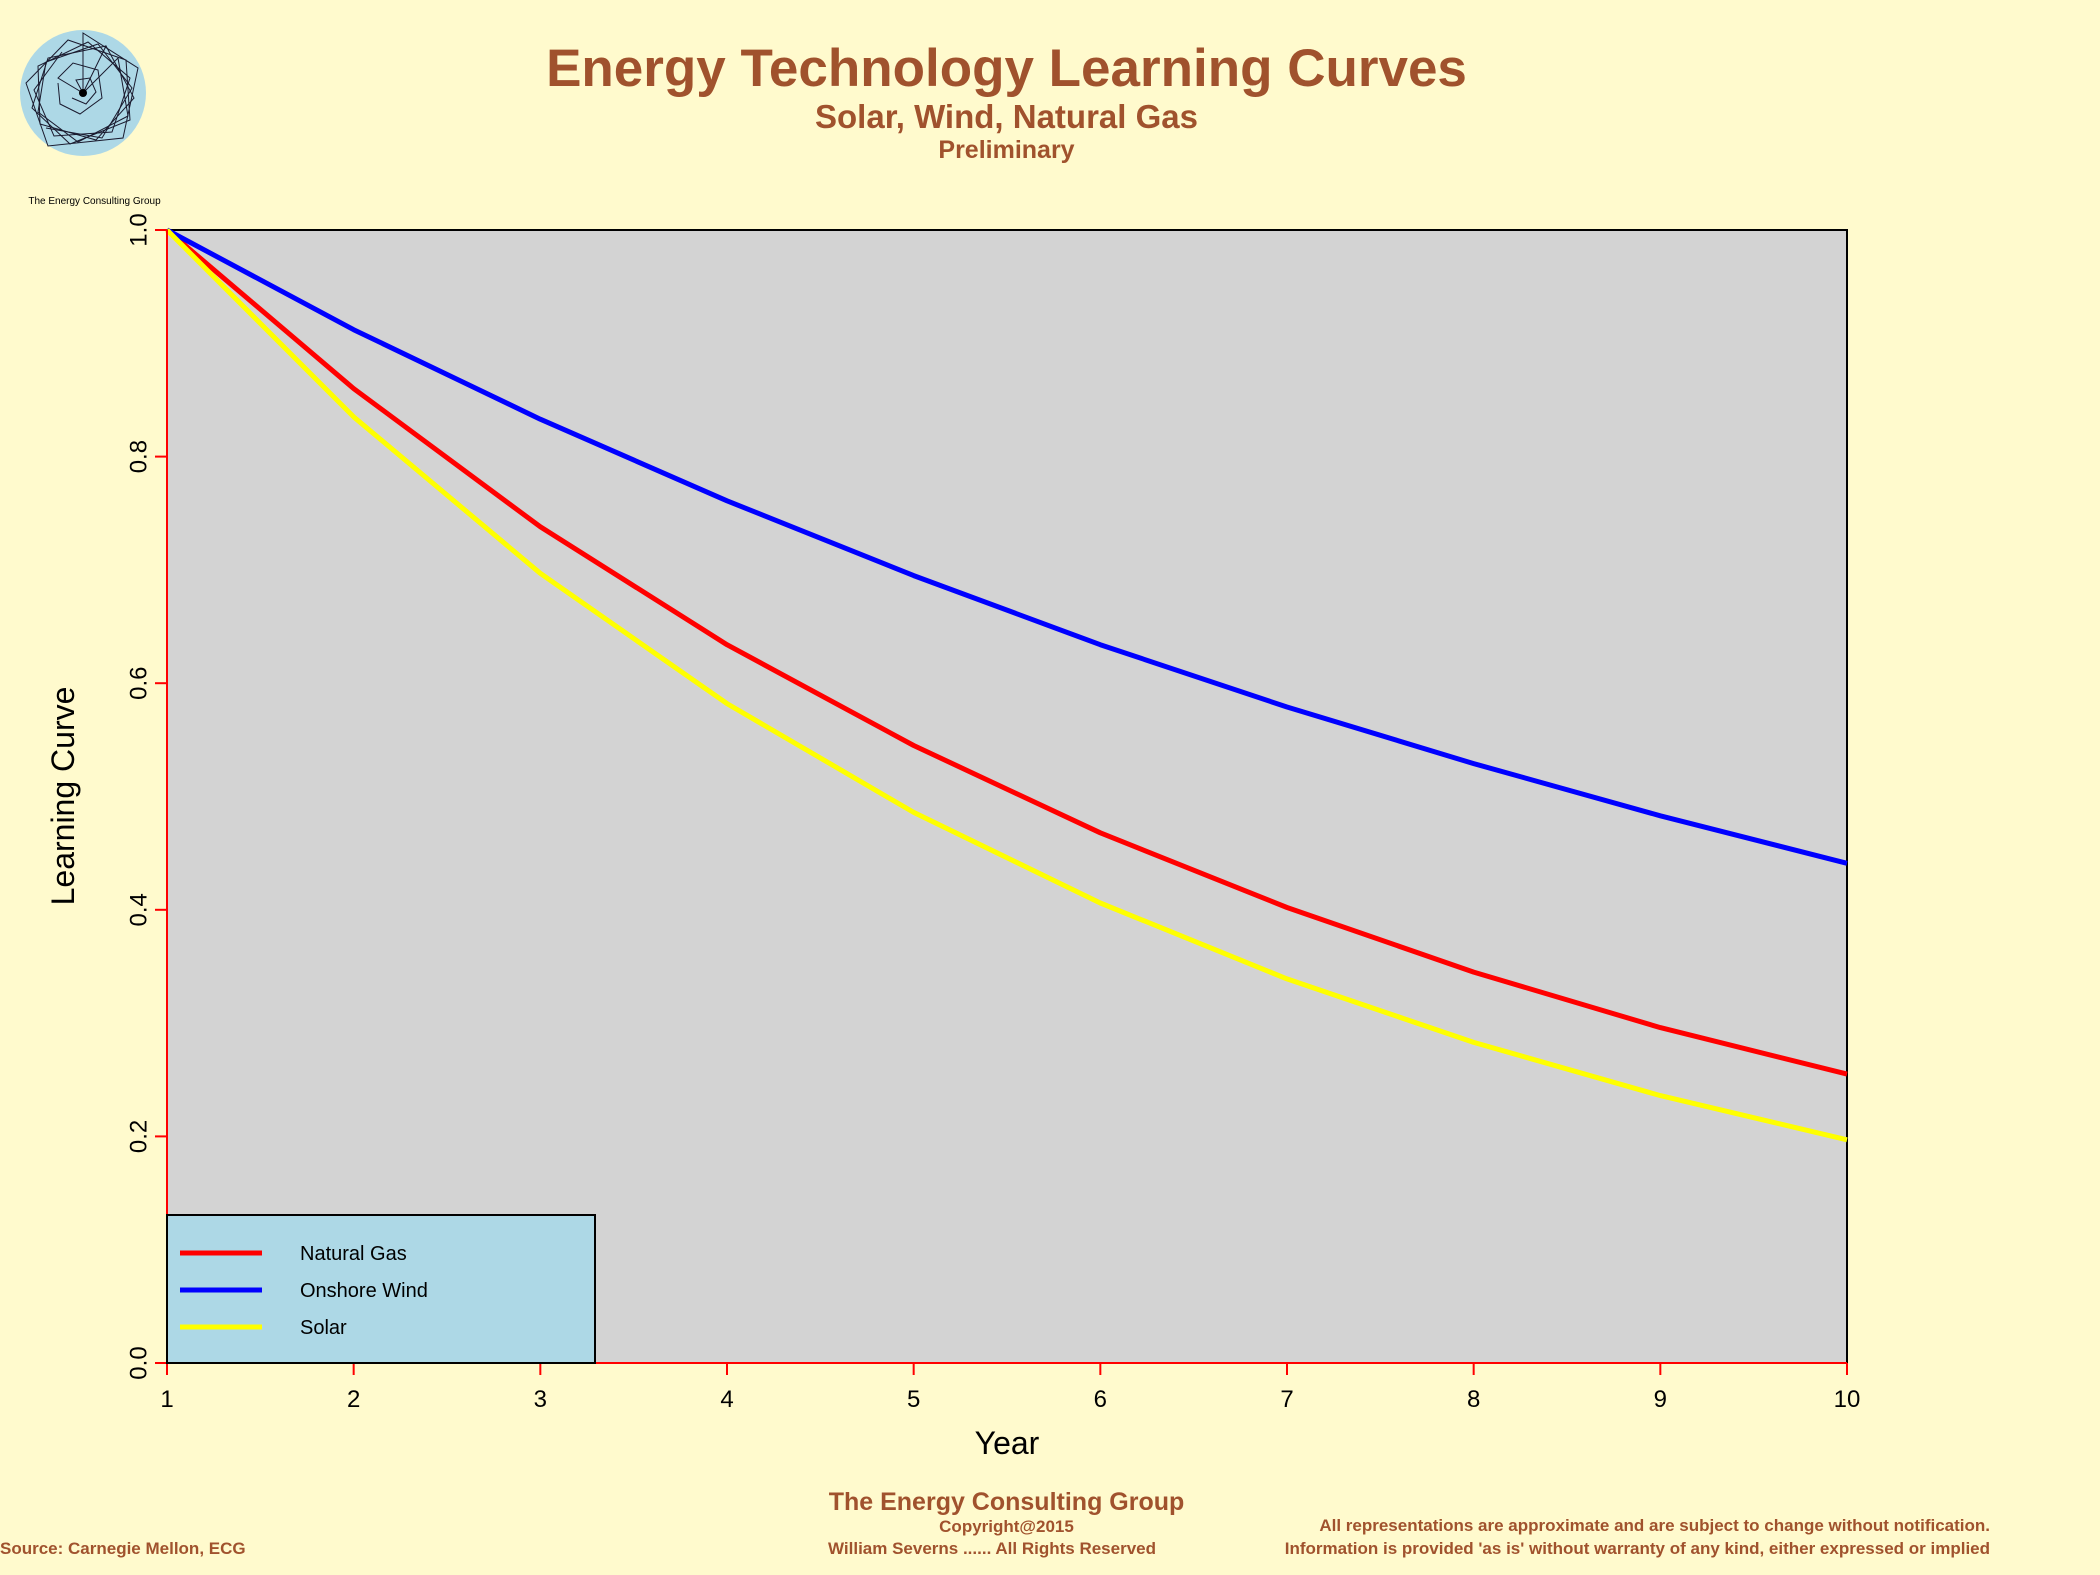 The height and width of the screenshot is (1575, 2100). Describe the element at coordinates (138, 229) in the screenshot. I see `y-tick-label: 1.0` at that location.